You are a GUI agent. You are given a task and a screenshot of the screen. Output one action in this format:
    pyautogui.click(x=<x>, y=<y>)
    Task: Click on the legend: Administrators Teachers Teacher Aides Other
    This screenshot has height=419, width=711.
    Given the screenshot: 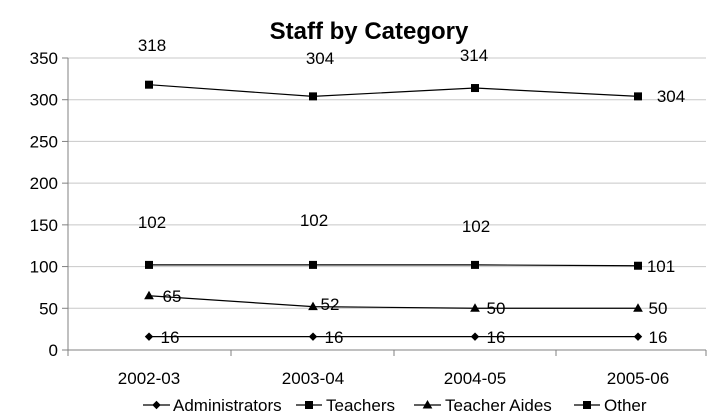 What is the action you would take?
    pyautogui.click(x=395, y=405)
    